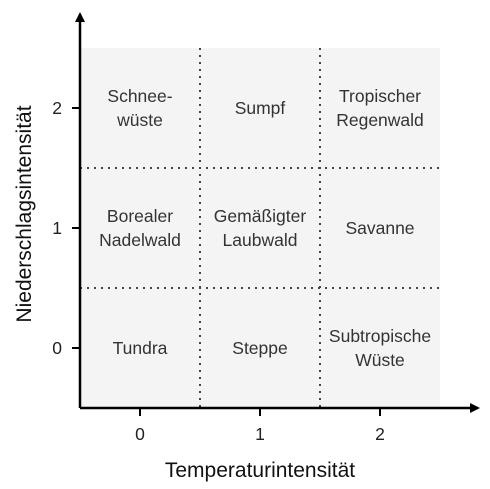  What do you see at coordinates (260, 216) in the screenshot?
I see `cell-gemaessigter-laubwald-line-1: Gemäßigter` at bounding box center [260, 216].